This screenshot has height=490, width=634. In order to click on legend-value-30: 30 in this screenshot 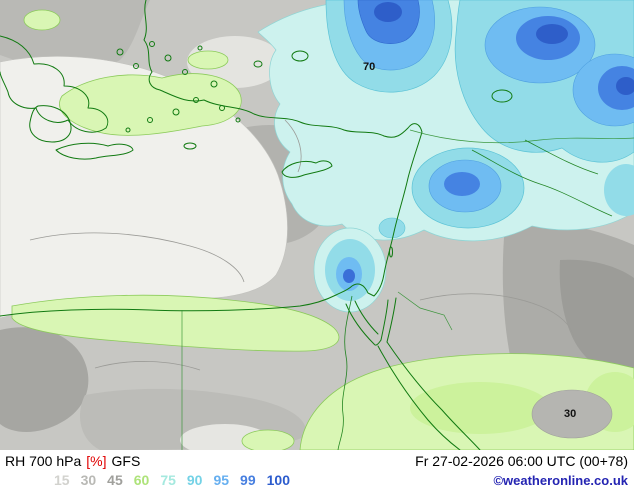, I will do `click(88, 480)`.